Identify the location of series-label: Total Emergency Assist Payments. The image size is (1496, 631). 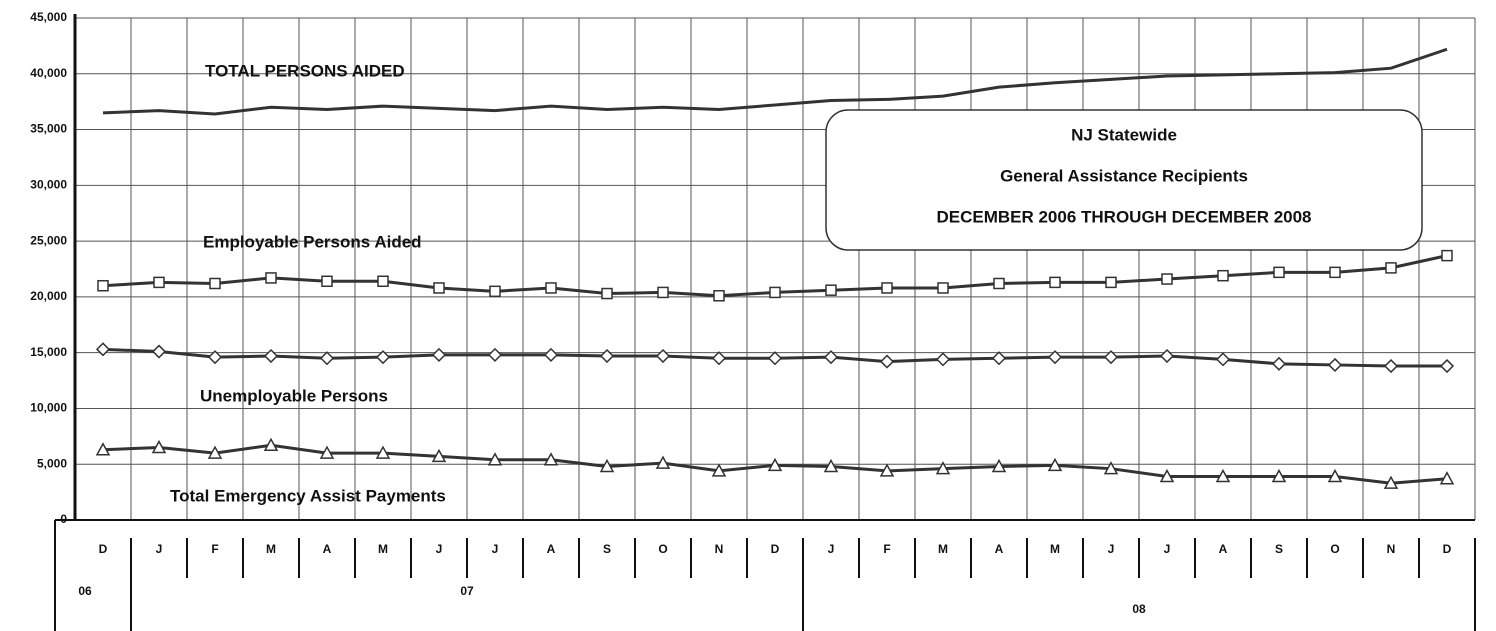
(308, 495).